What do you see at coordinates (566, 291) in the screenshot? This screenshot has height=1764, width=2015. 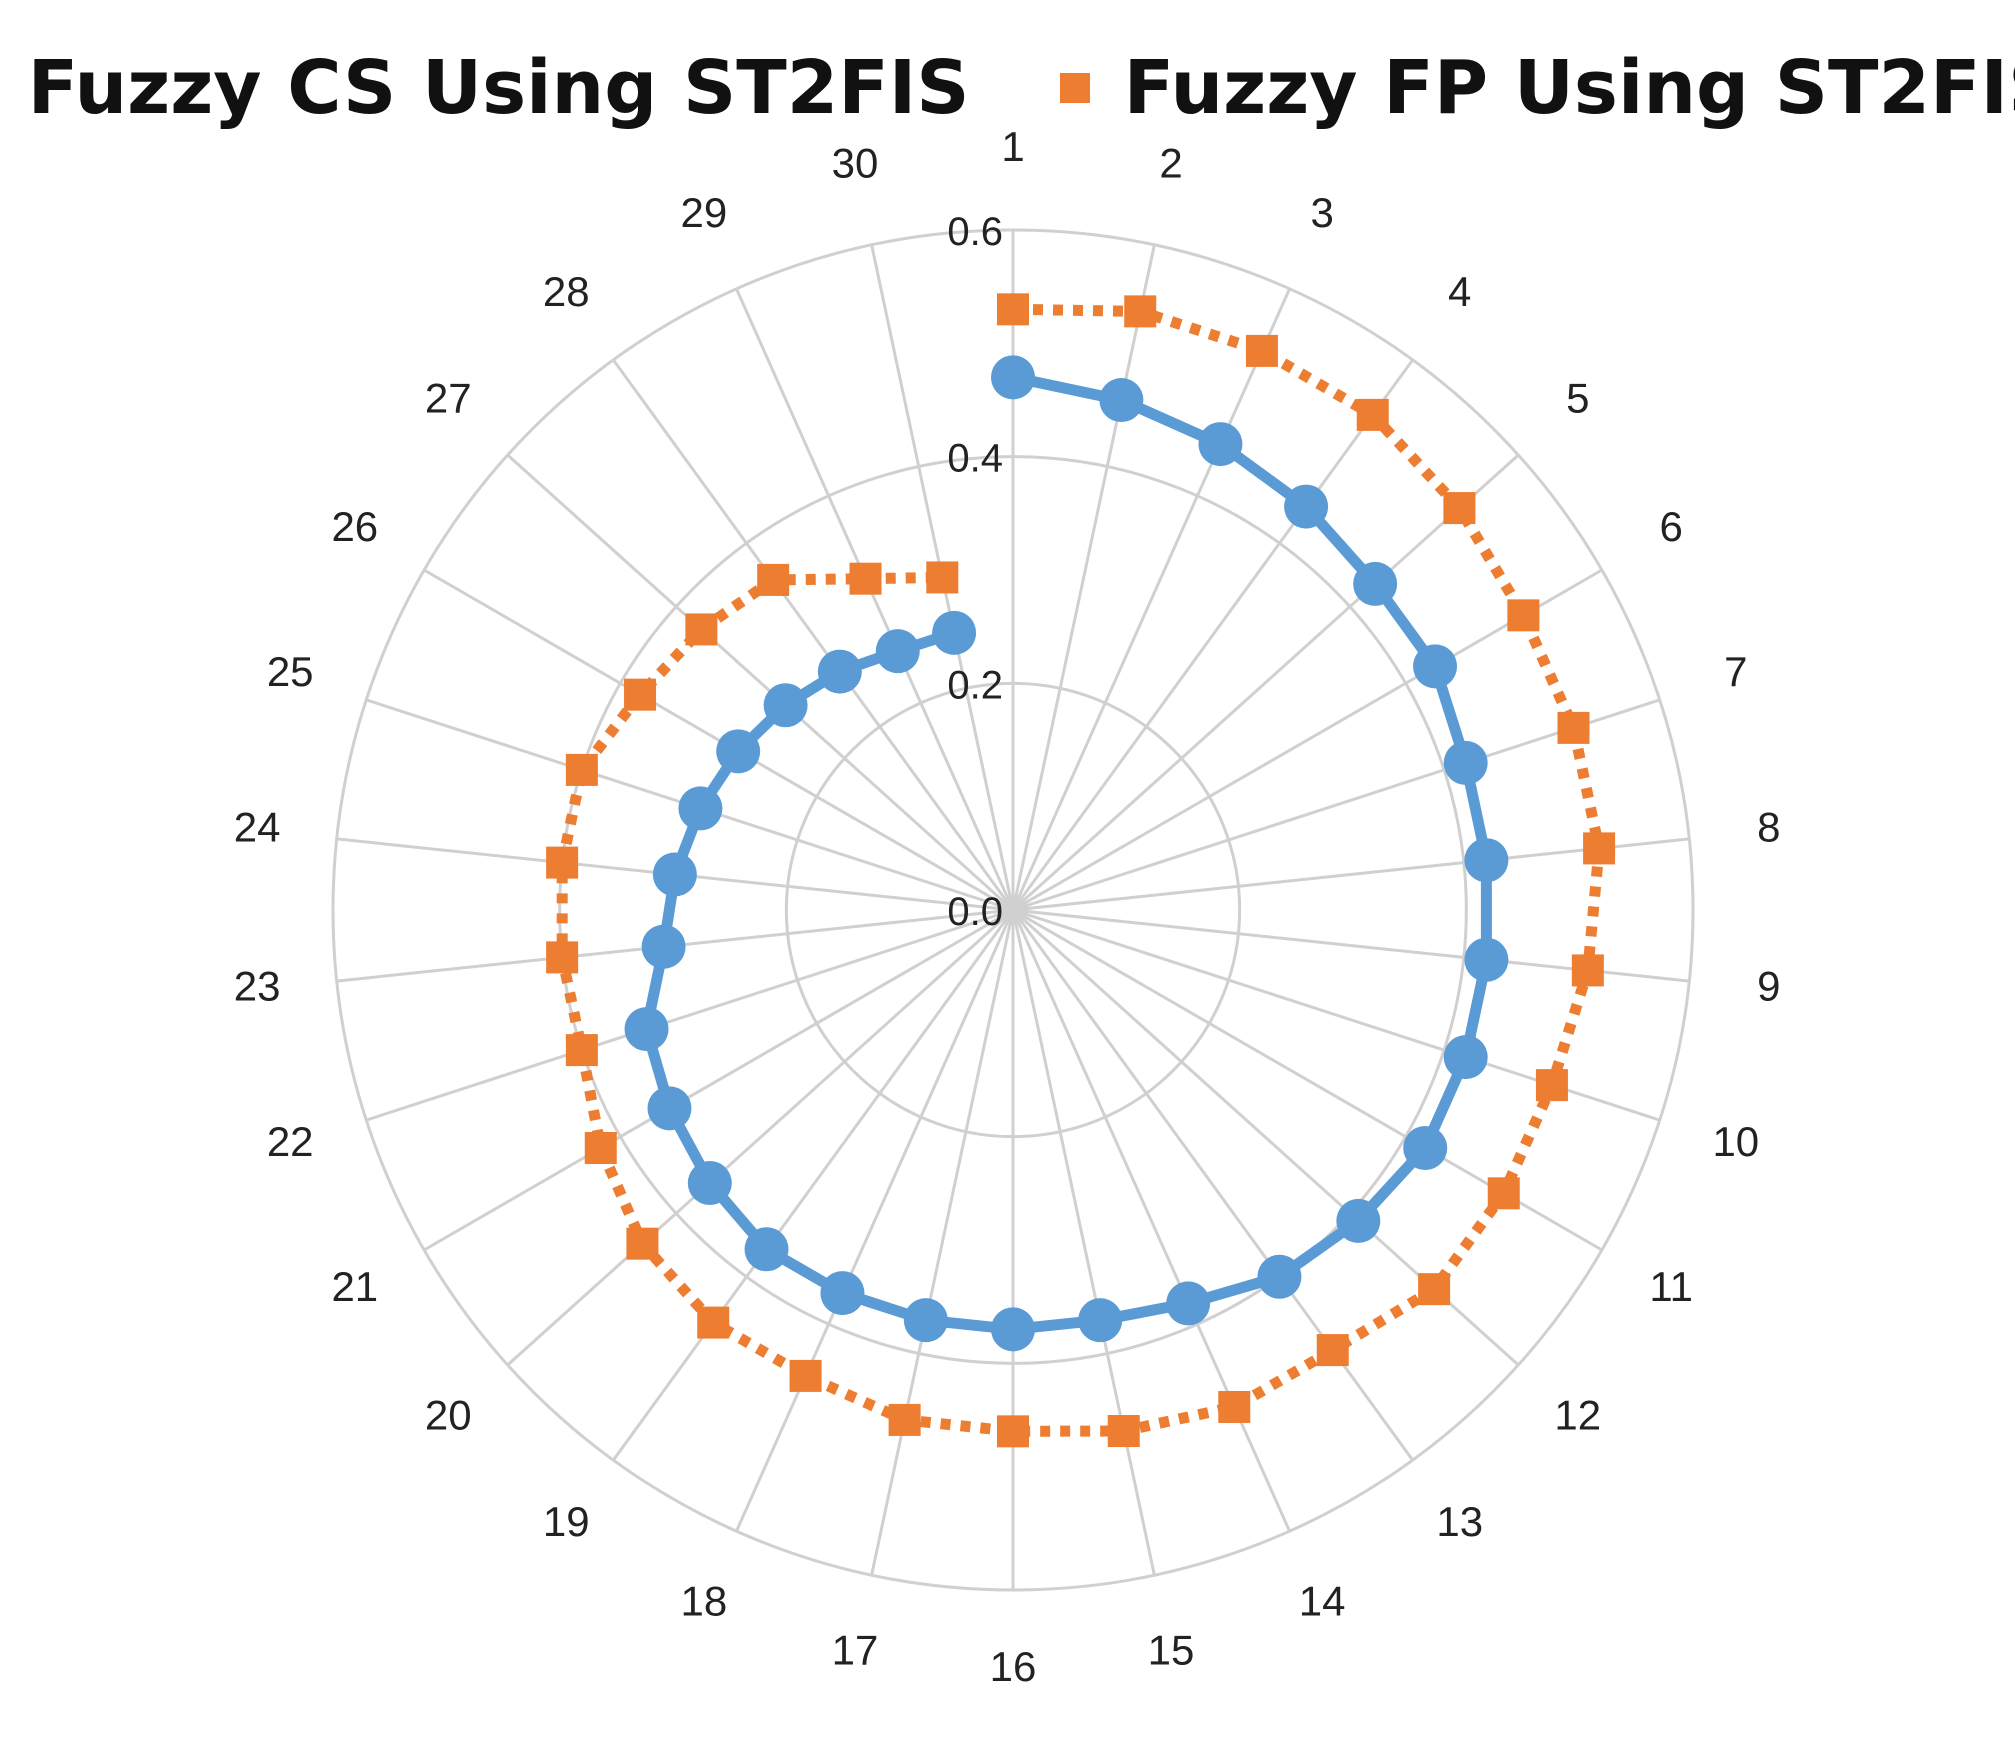 I see `category-label: 28` at bounding box center [566, 291].